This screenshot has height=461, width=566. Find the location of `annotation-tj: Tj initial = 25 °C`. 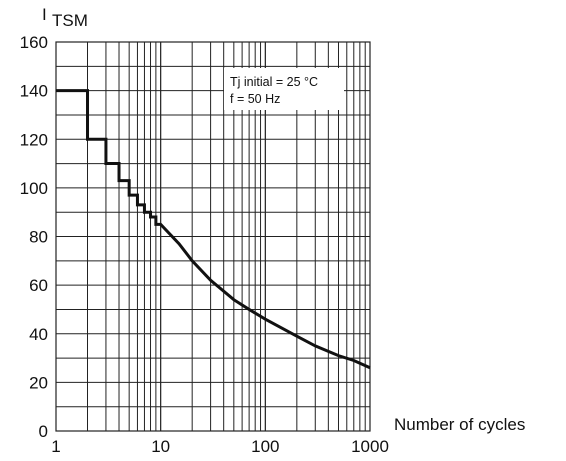

annotation-tj: Tj initial = 25 °C is located at coordinates (274, 82).